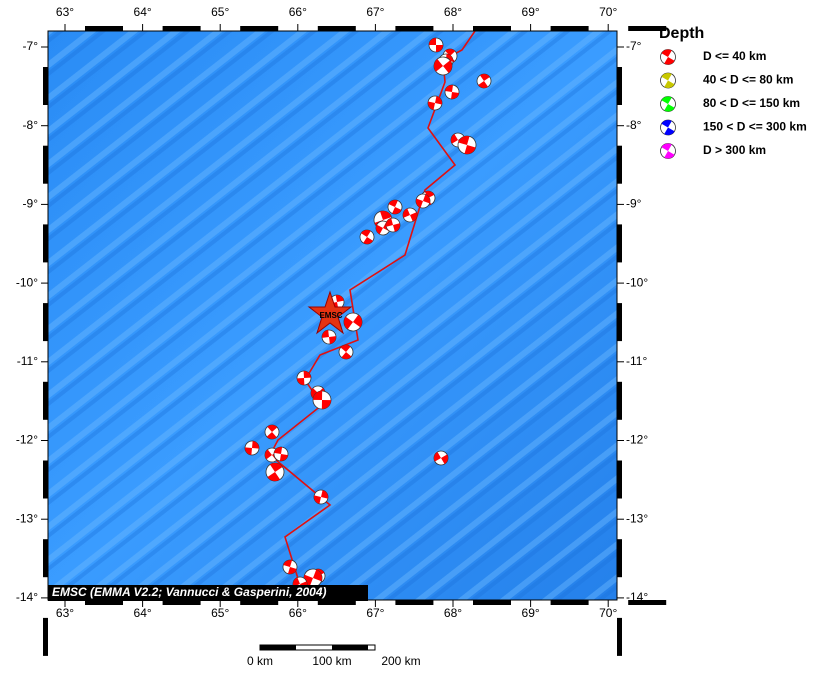 This screenshot has height=676, width=820. Describe the element at coordinates (331, 661) in the screenshot. I see `scale-label: 100 km` at that location.